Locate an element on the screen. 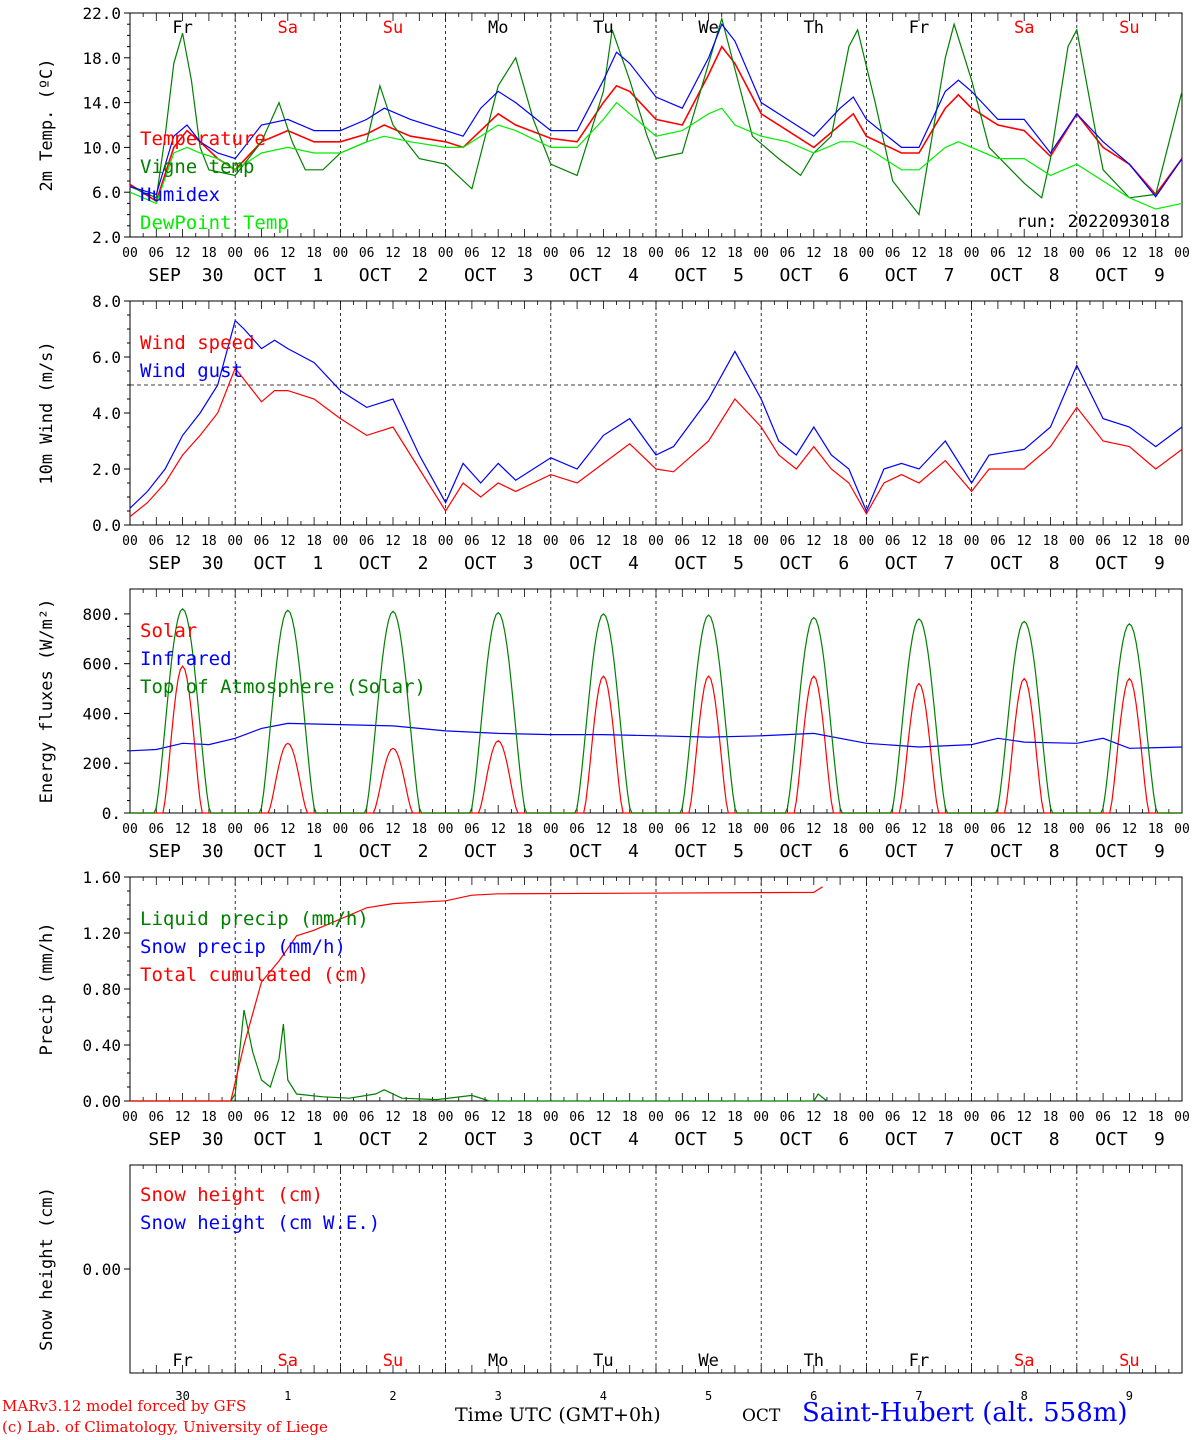  legend-entry: Wind gust is located at coordinates (191, 371).